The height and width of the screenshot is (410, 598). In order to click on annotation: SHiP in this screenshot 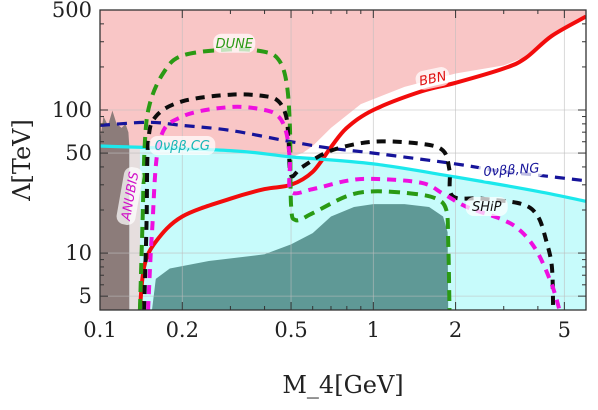, I will do `click(486, 206)`.